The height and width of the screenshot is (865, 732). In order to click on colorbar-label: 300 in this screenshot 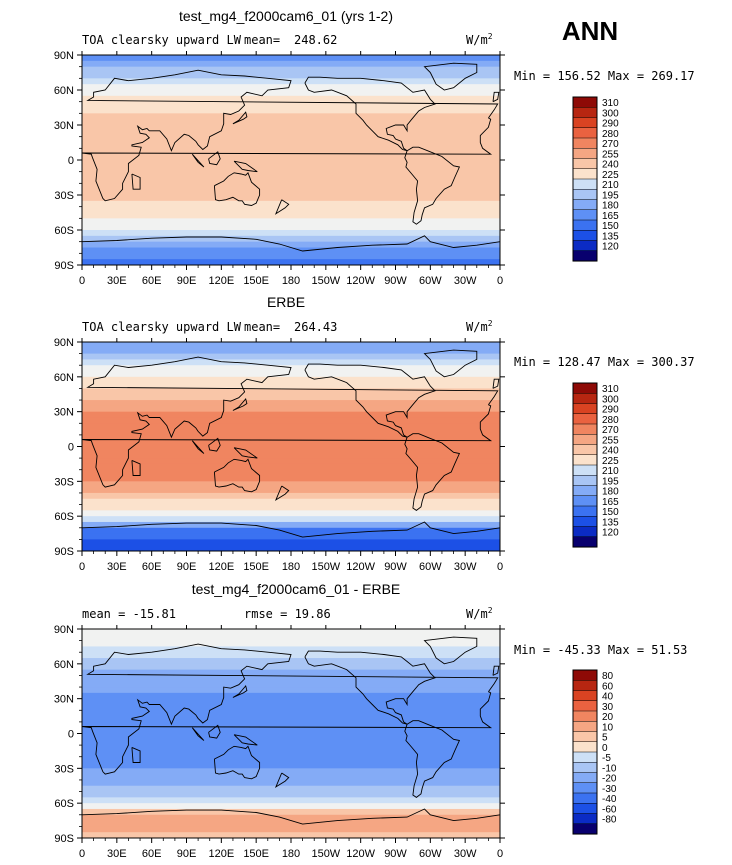, I will do `click(610, 399)`.